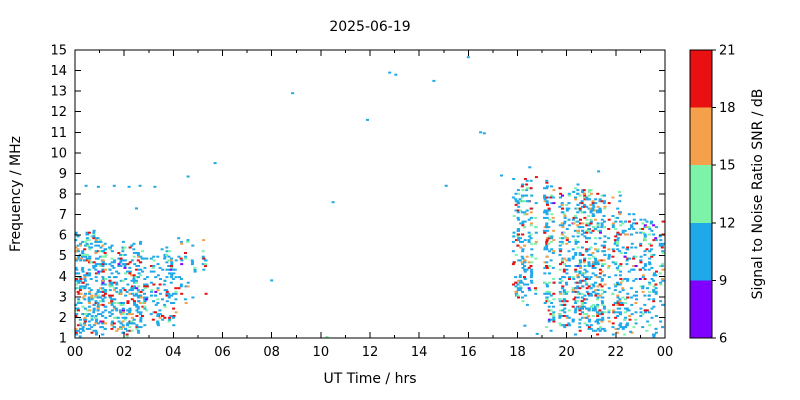 This screenshot has height=400, width=800. Describe the element at coordinates (63, 256) in the screenshot. I see `y-tick-label: 5` at that location.